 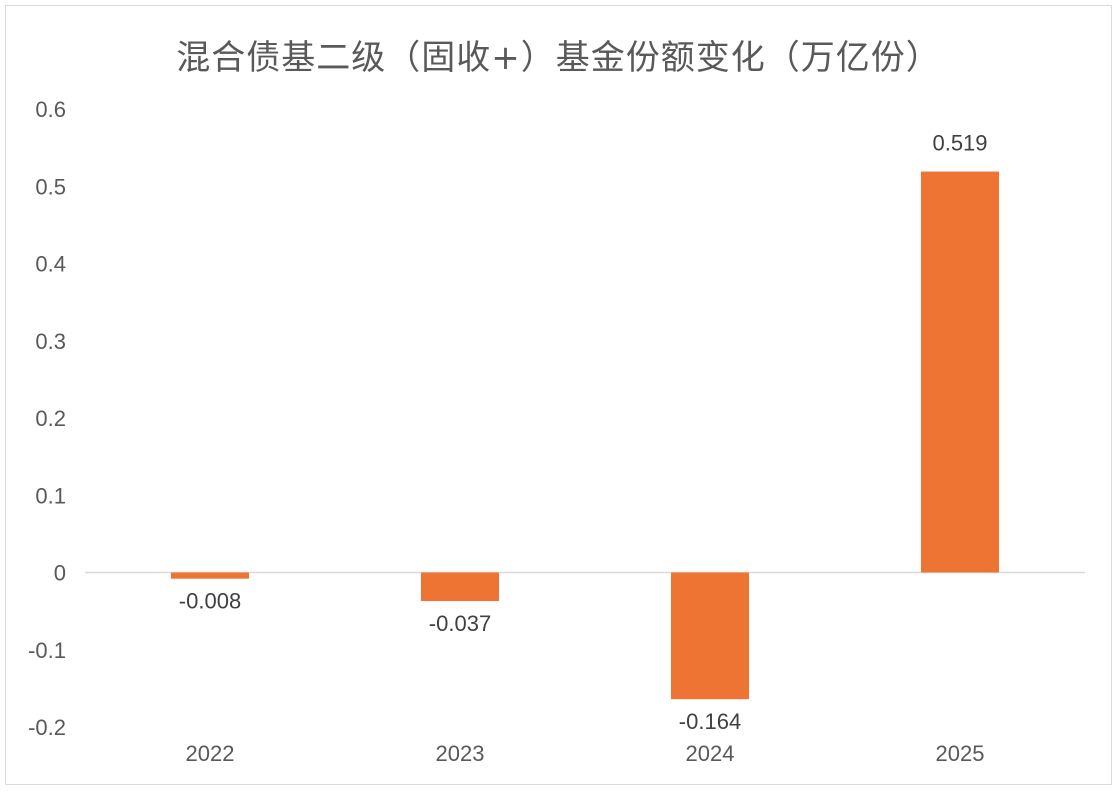 What do you see at coordinates (50, 495) in the screenshot?
I see `y-tick-label: 0.1` at bounding box center [50, 495].